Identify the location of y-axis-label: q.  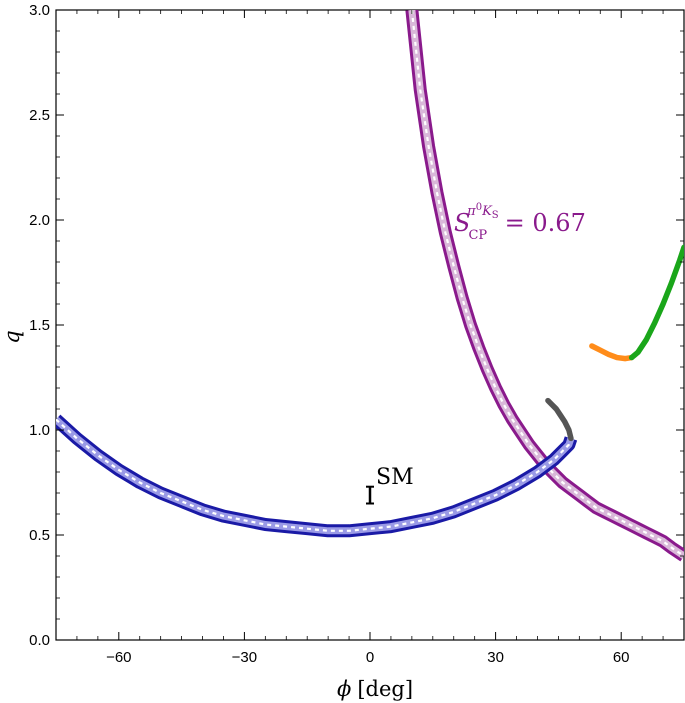
(12, 336).